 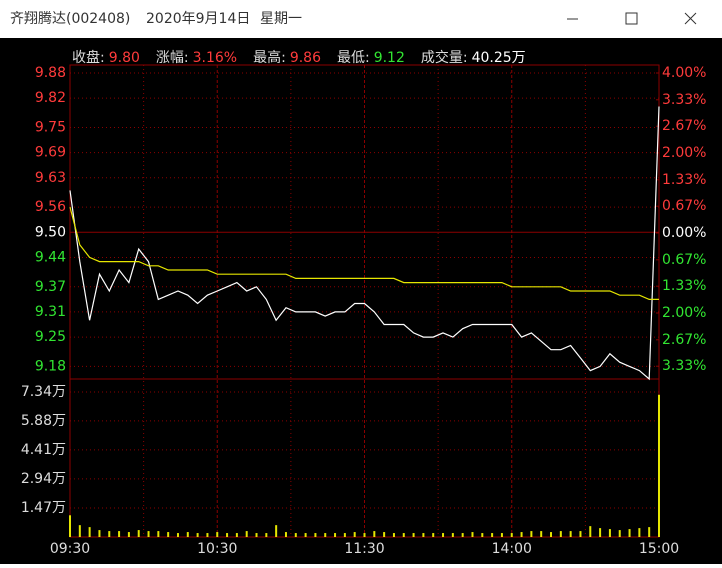 I want to click on info-value: 40.25万, so click(x=499, y=58).